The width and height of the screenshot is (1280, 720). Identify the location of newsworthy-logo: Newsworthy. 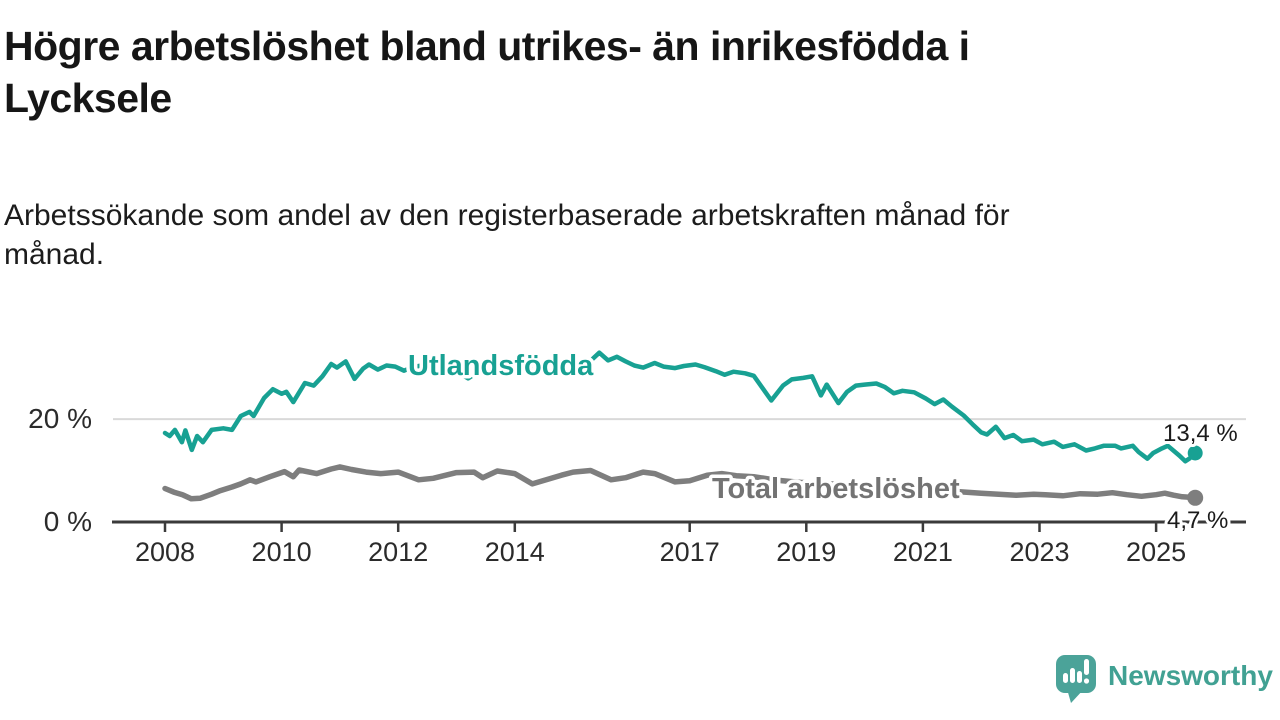
(1164, 679).